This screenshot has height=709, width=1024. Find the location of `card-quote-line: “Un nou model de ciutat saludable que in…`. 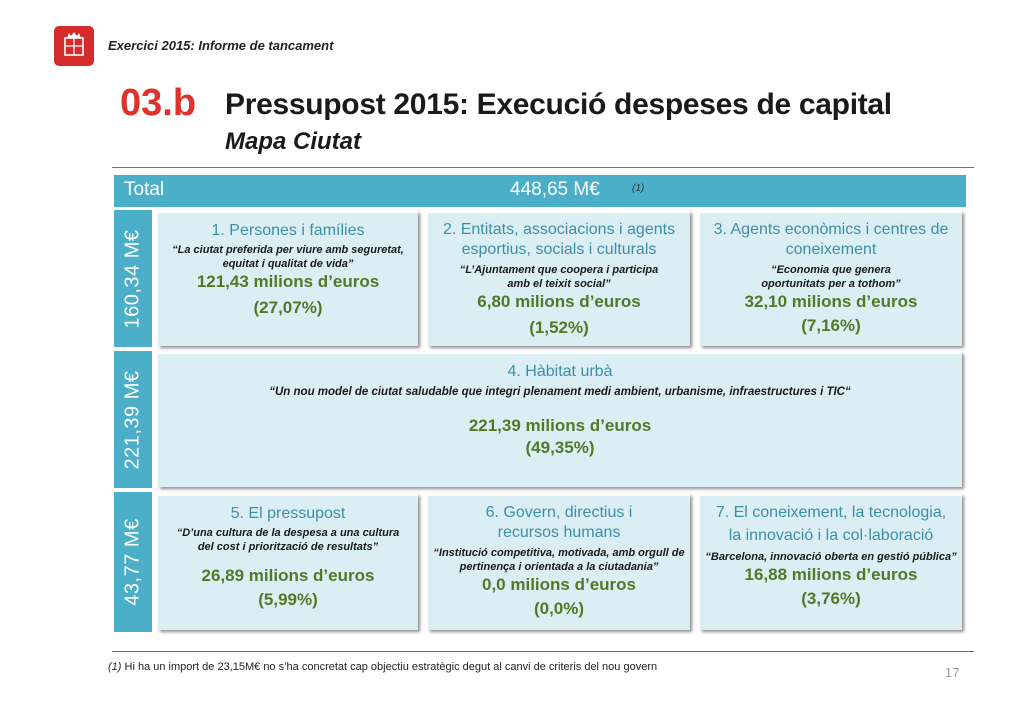

card-quote-line: “Un nou model de ciutat saludable que in… is located at coordinates (560, 392).